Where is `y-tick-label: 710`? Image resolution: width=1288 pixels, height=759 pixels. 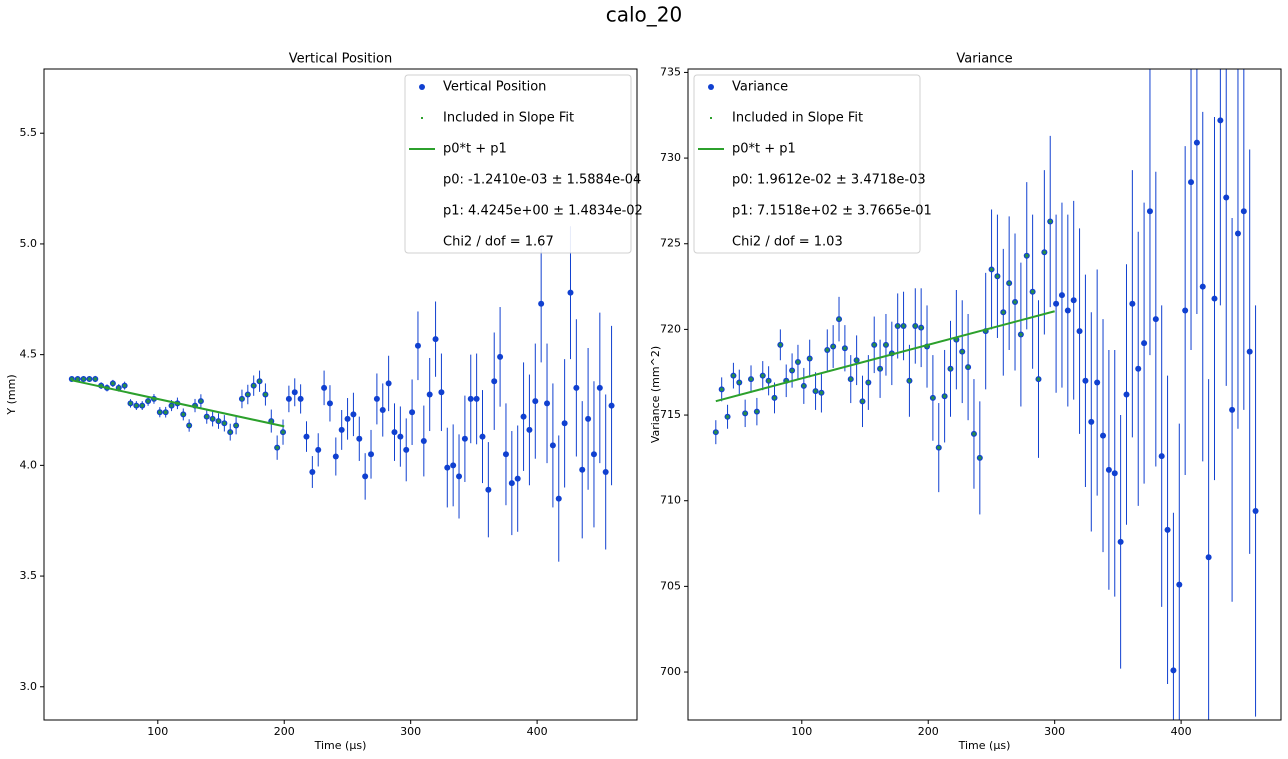
y-tick-label: 710 is located at coordinates (670, 500).